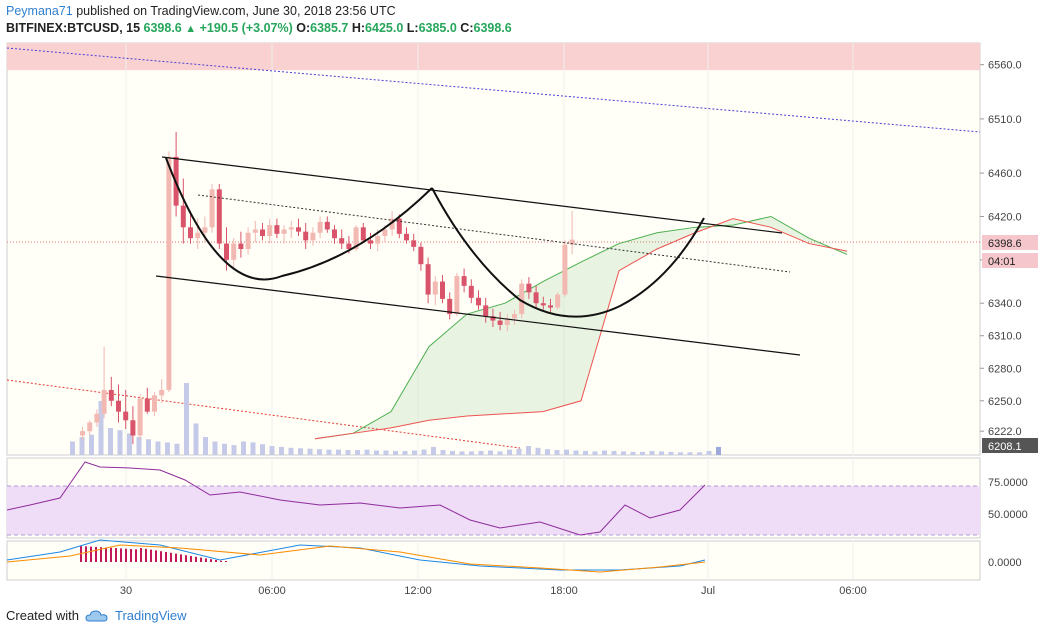 This screenshot has height=634, width=1039. What do you see at coordinates (1005, 447) in the screenshot?
I see `volume-ma-label: 6208.1` at bounding box center [1005, 447].